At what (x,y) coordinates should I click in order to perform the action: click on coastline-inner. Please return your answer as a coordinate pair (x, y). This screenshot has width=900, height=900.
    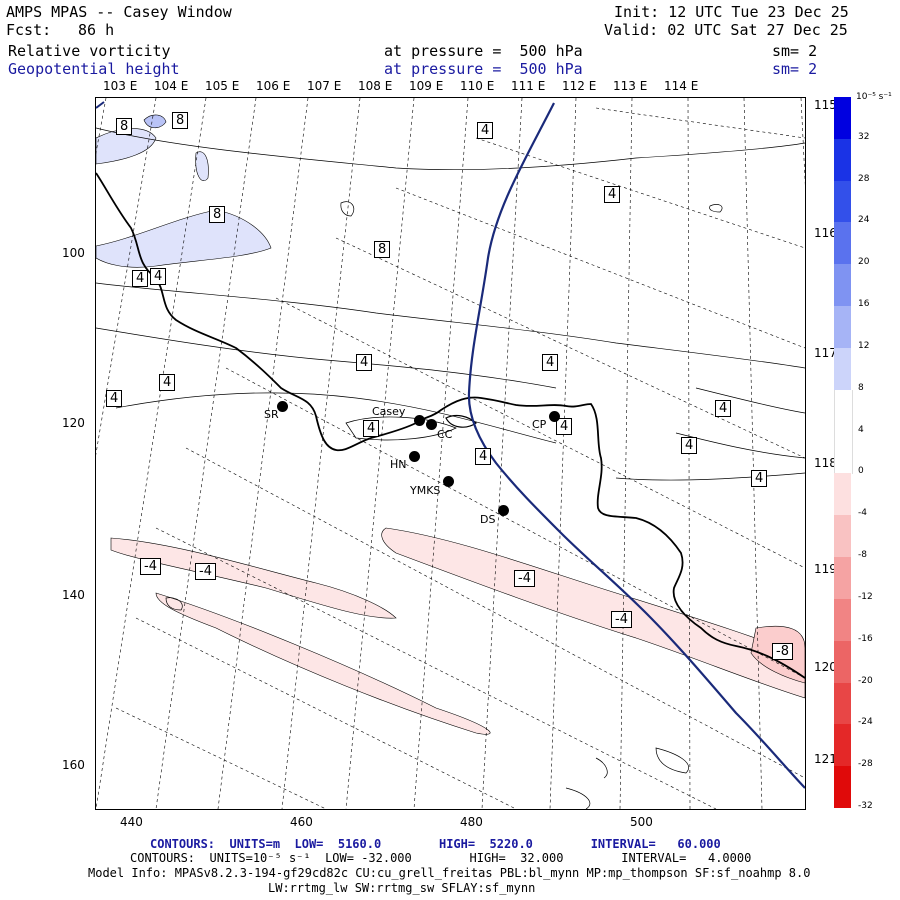
    Looking at the image, I should click on (461, 421).